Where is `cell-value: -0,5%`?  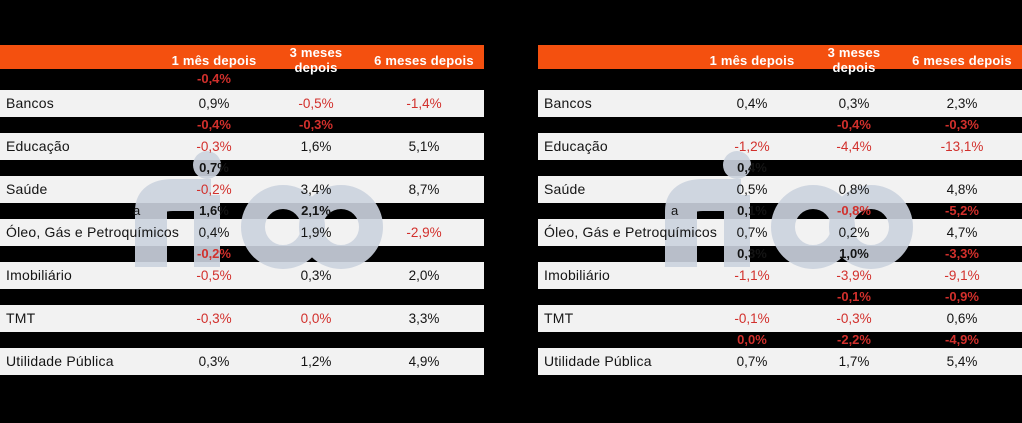 cell-value: -0,5% is located at coordinates (316, 103).